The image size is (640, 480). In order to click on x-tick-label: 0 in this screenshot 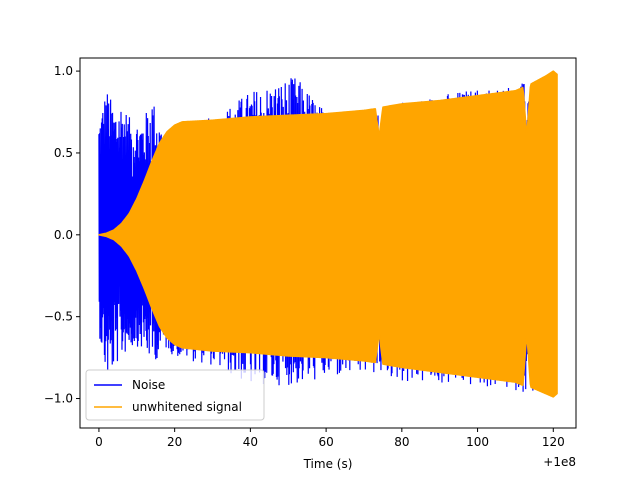, I will do `click(99, 442)`.